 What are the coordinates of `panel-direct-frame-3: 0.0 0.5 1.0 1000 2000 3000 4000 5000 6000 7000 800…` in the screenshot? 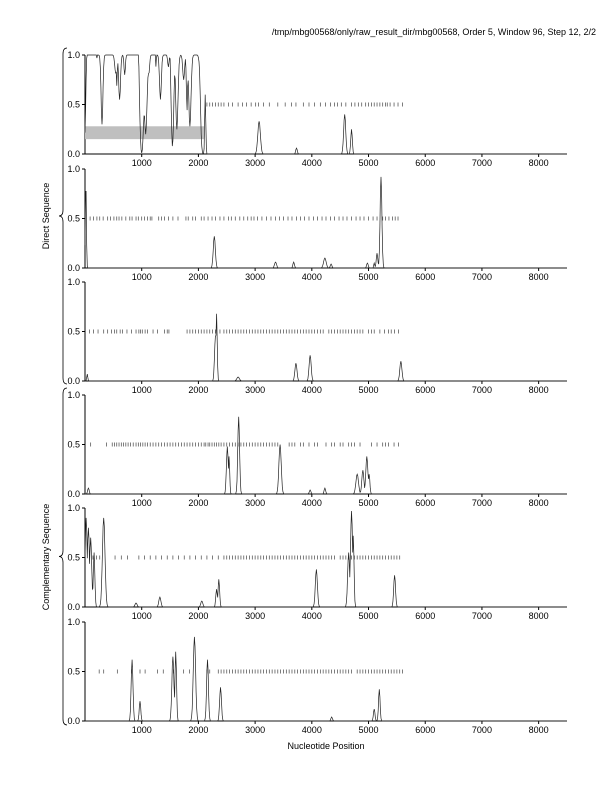 It's located at (317, 336).